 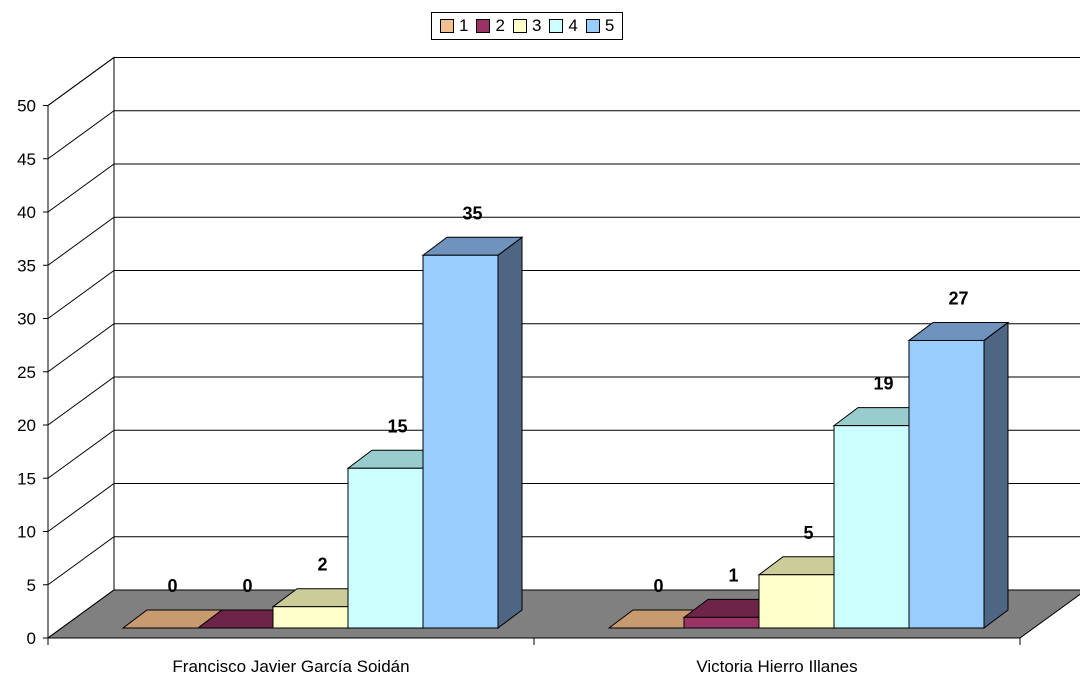 I want to click on data-label: 1, so click(x=733, y=575).